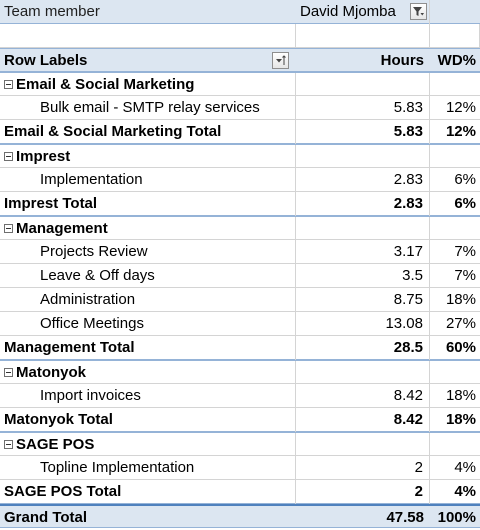 The width and height of the screenshot is (480, 530). What do you see at coordinates (402, 60) in the screenshot?
I see `hours-header: Hours` at bounding box center [402, 60].